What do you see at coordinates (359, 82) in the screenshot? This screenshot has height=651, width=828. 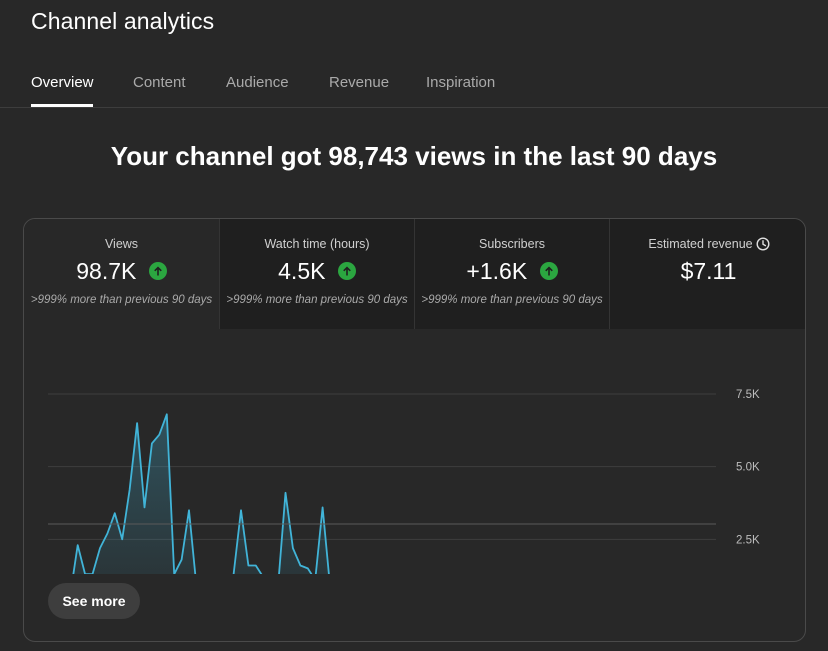 I see `tab-revenue: Revenue` at bounding box center [359, 82].